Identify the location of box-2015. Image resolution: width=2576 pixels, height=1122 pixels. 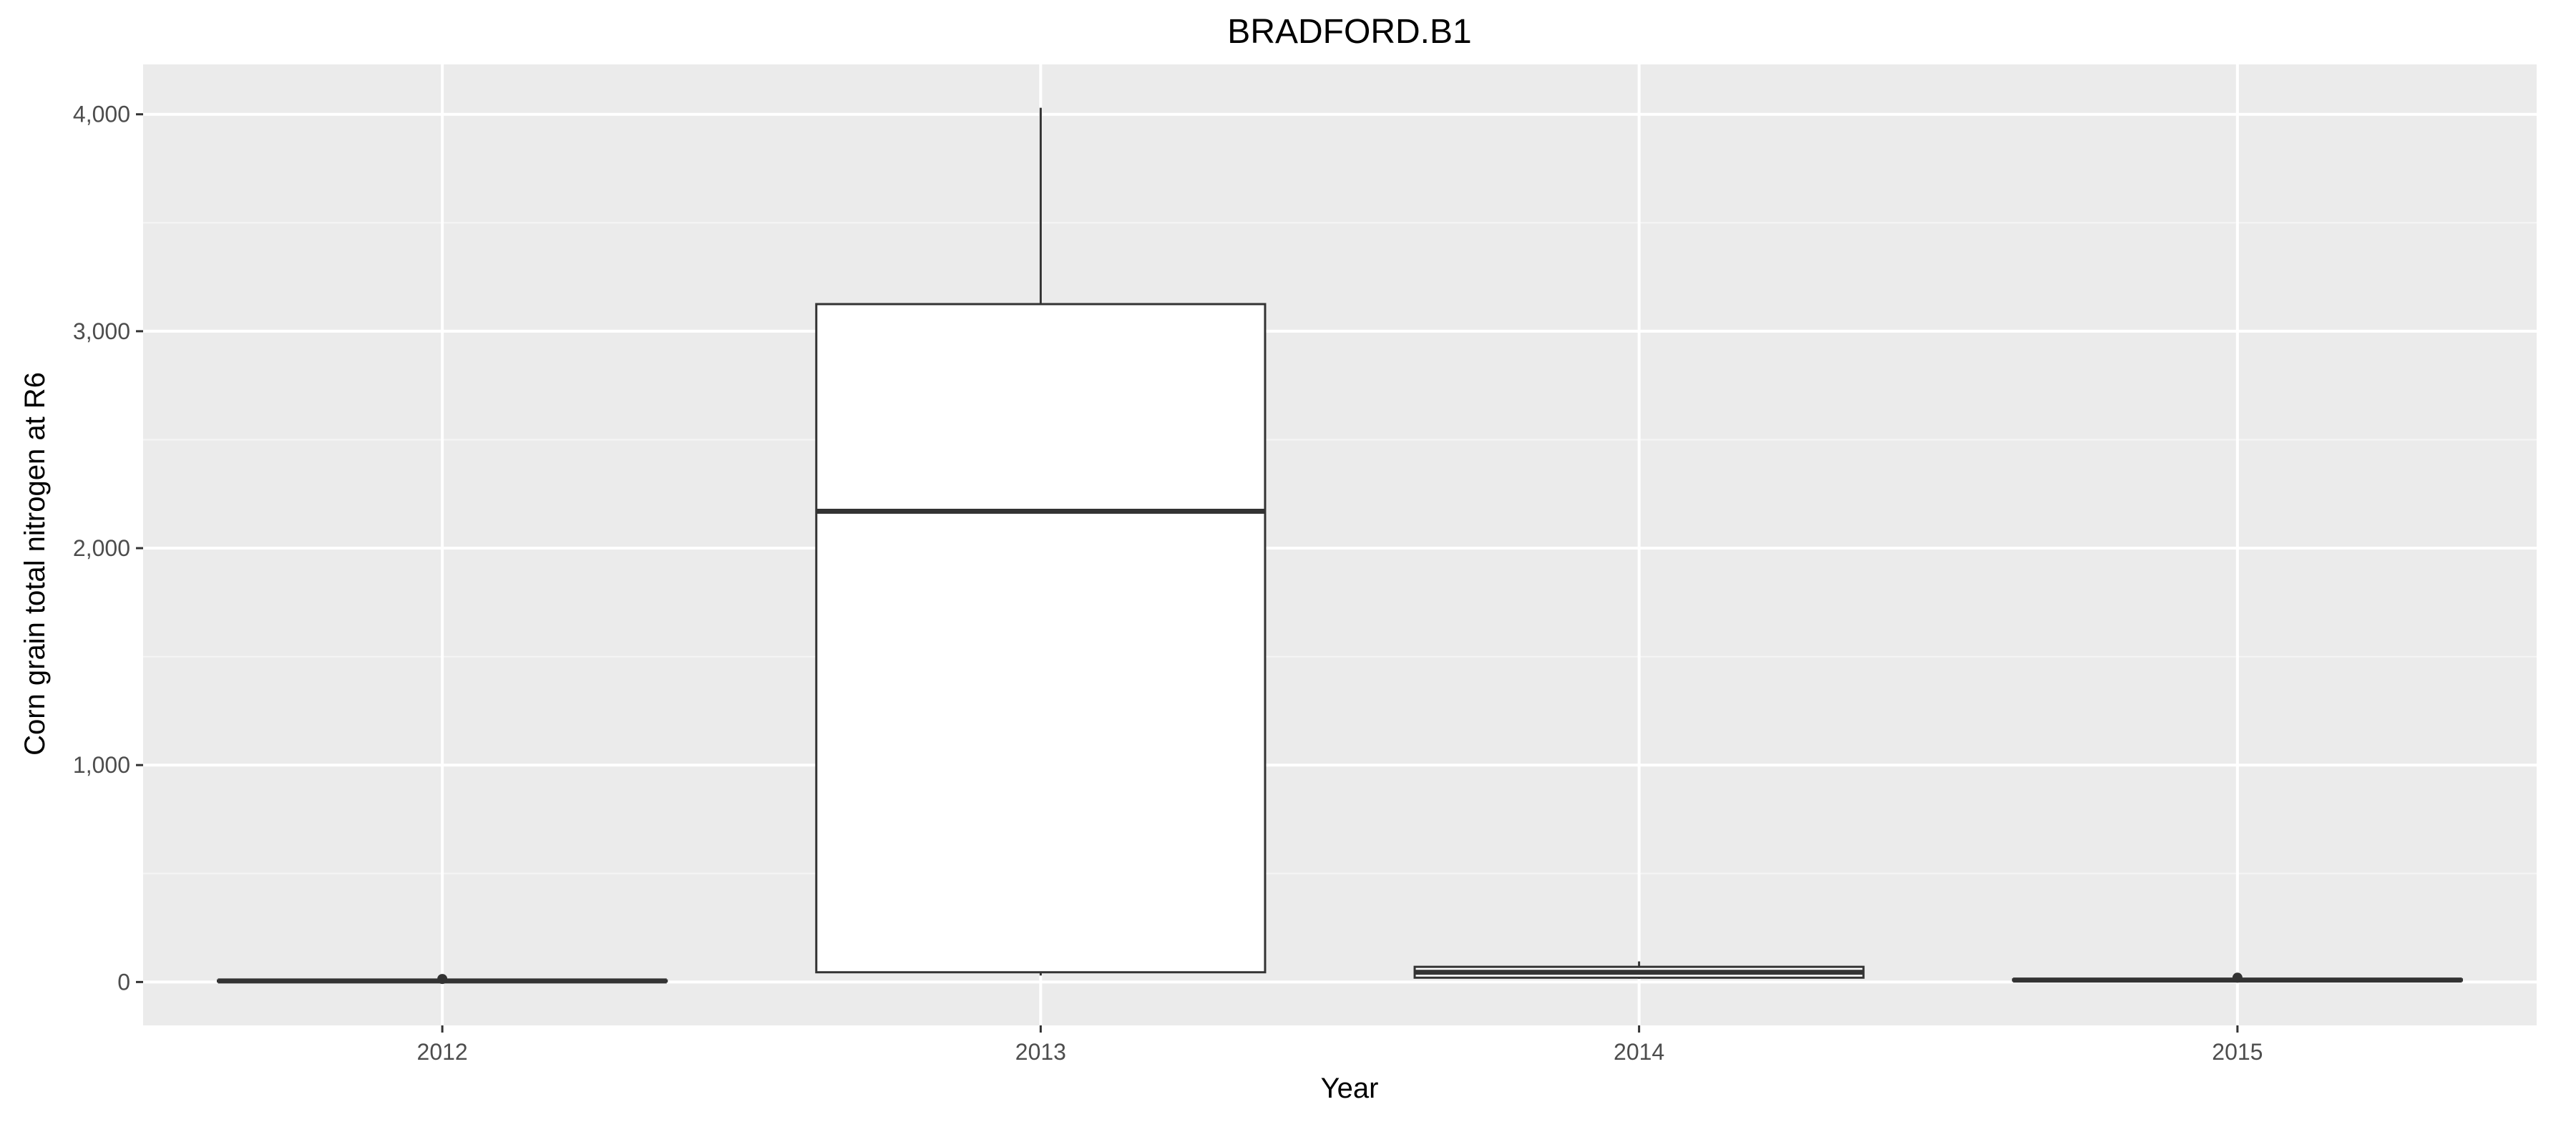
(2237, 977).